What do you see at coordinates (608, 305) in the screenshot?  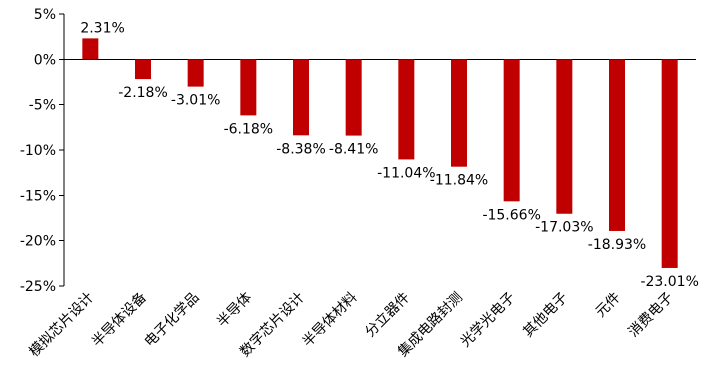 I see `category-label: 元件` at bounding box center [608, 305].